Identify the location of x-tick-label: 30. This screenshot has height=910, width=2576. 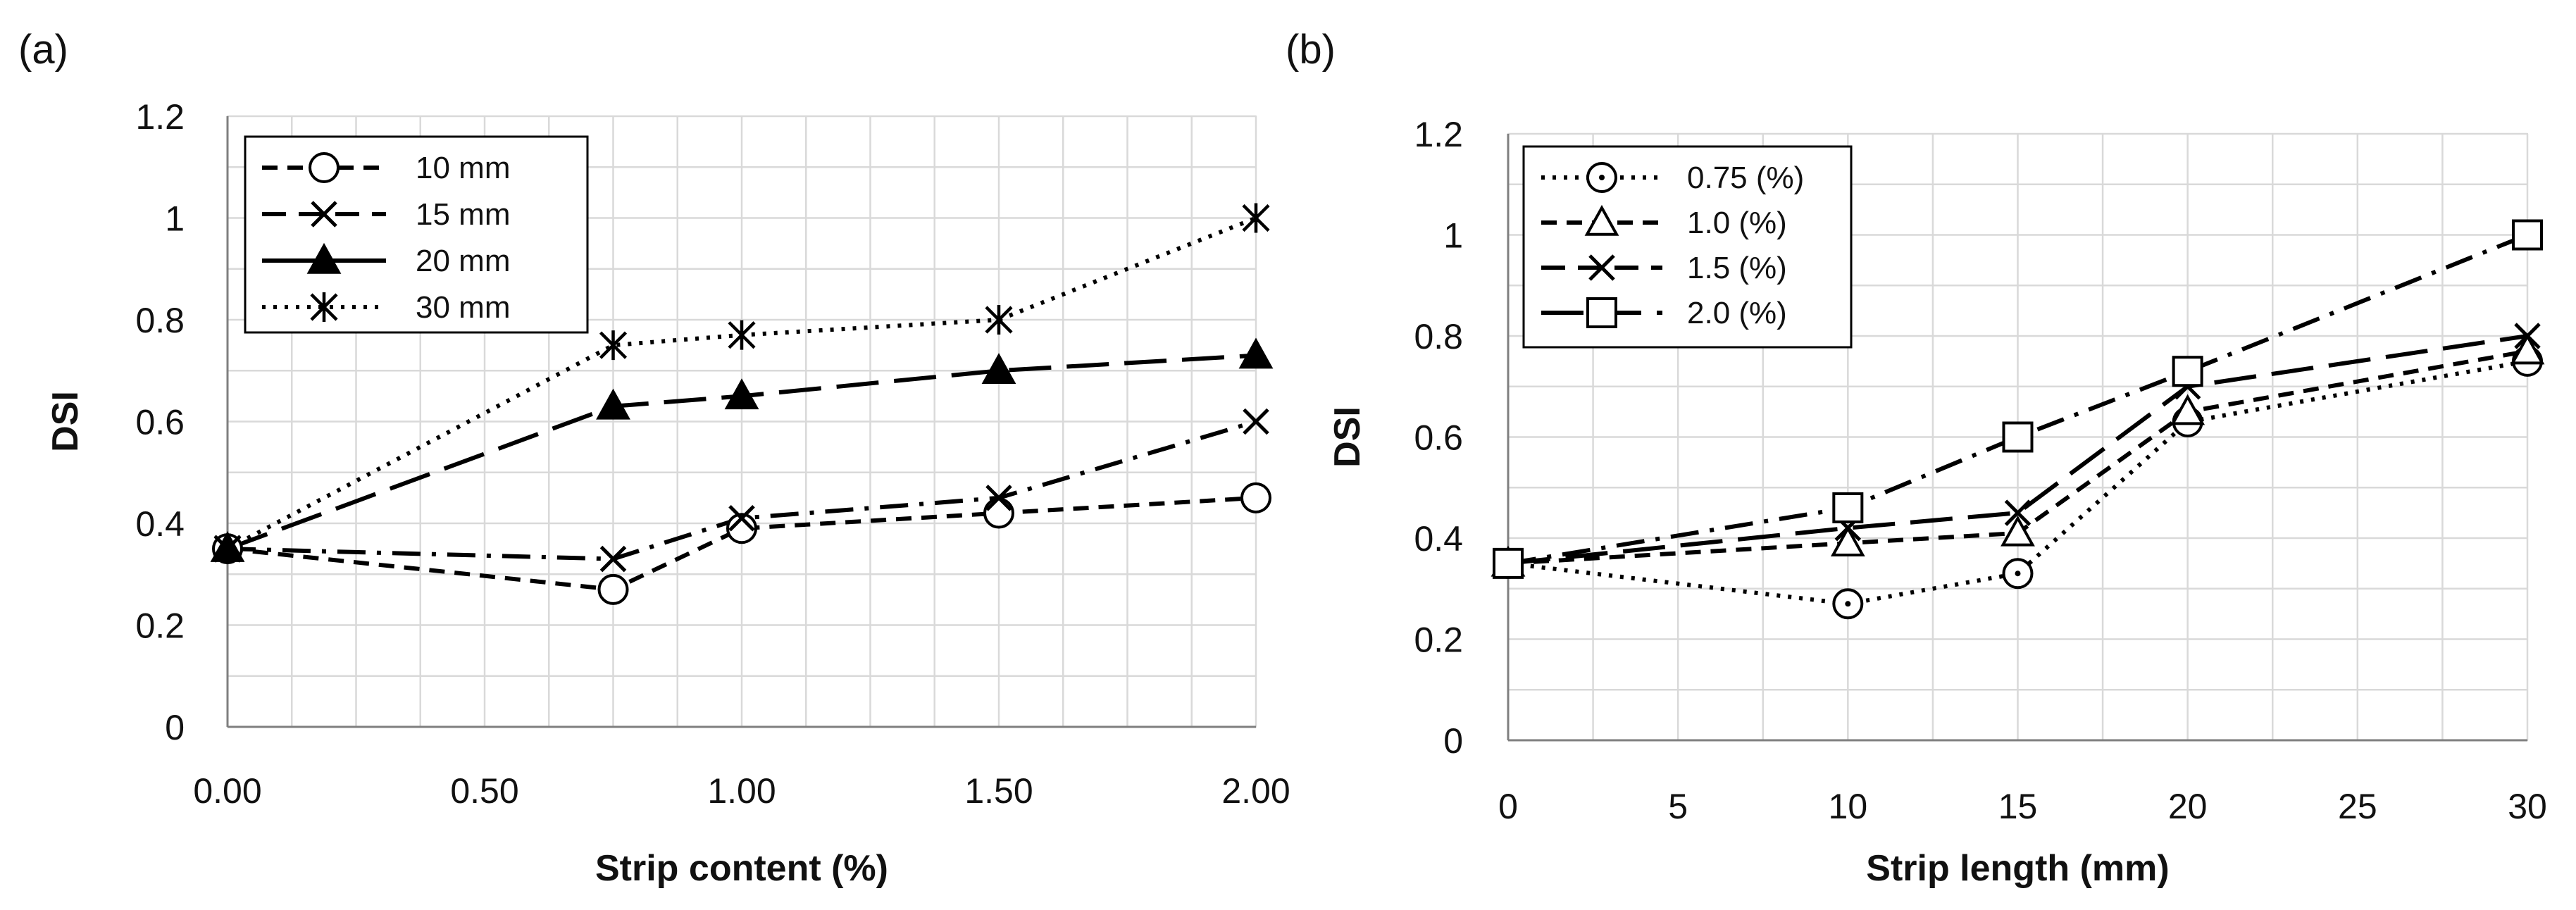
(2527, 807).